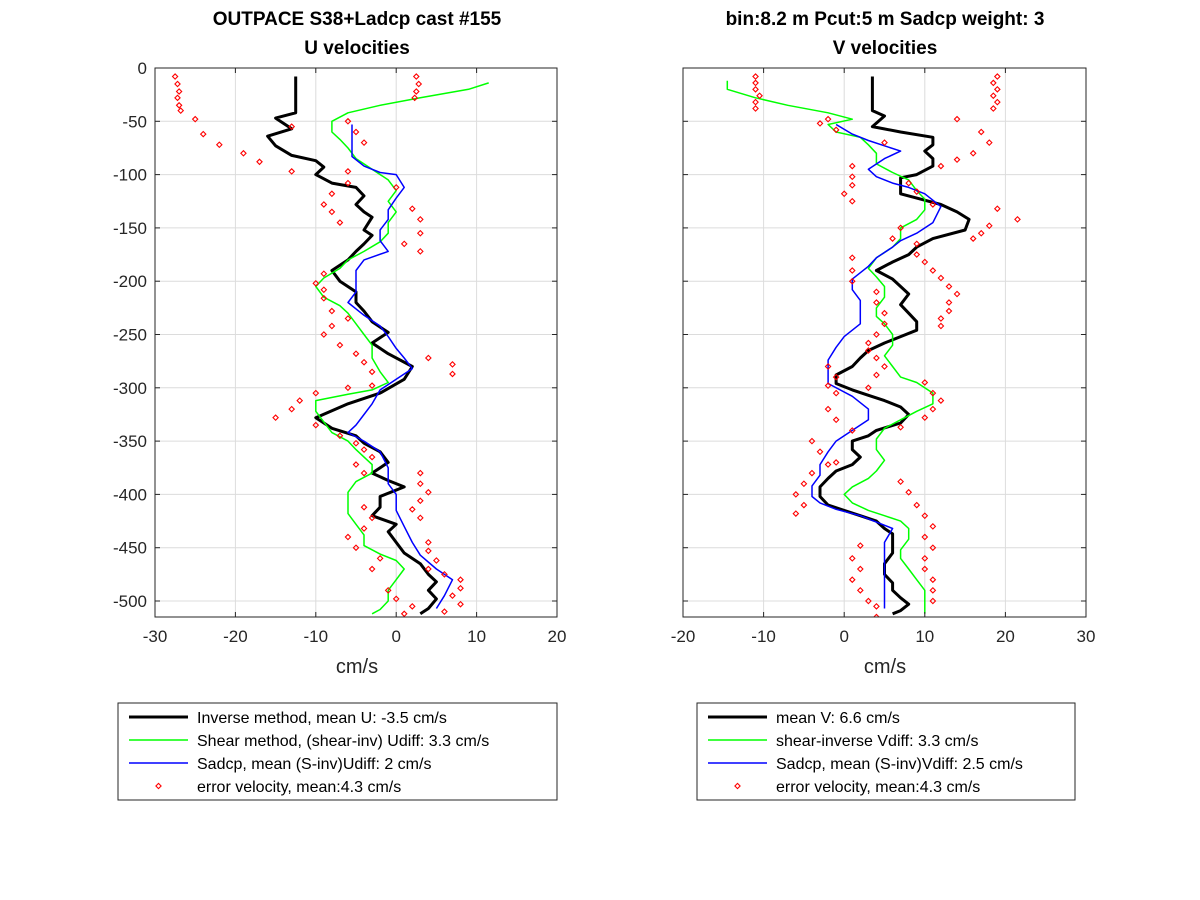  Describe the element at coordinates (763, 636) in the screenshot. I see `x-tick-label: -10` at that location.